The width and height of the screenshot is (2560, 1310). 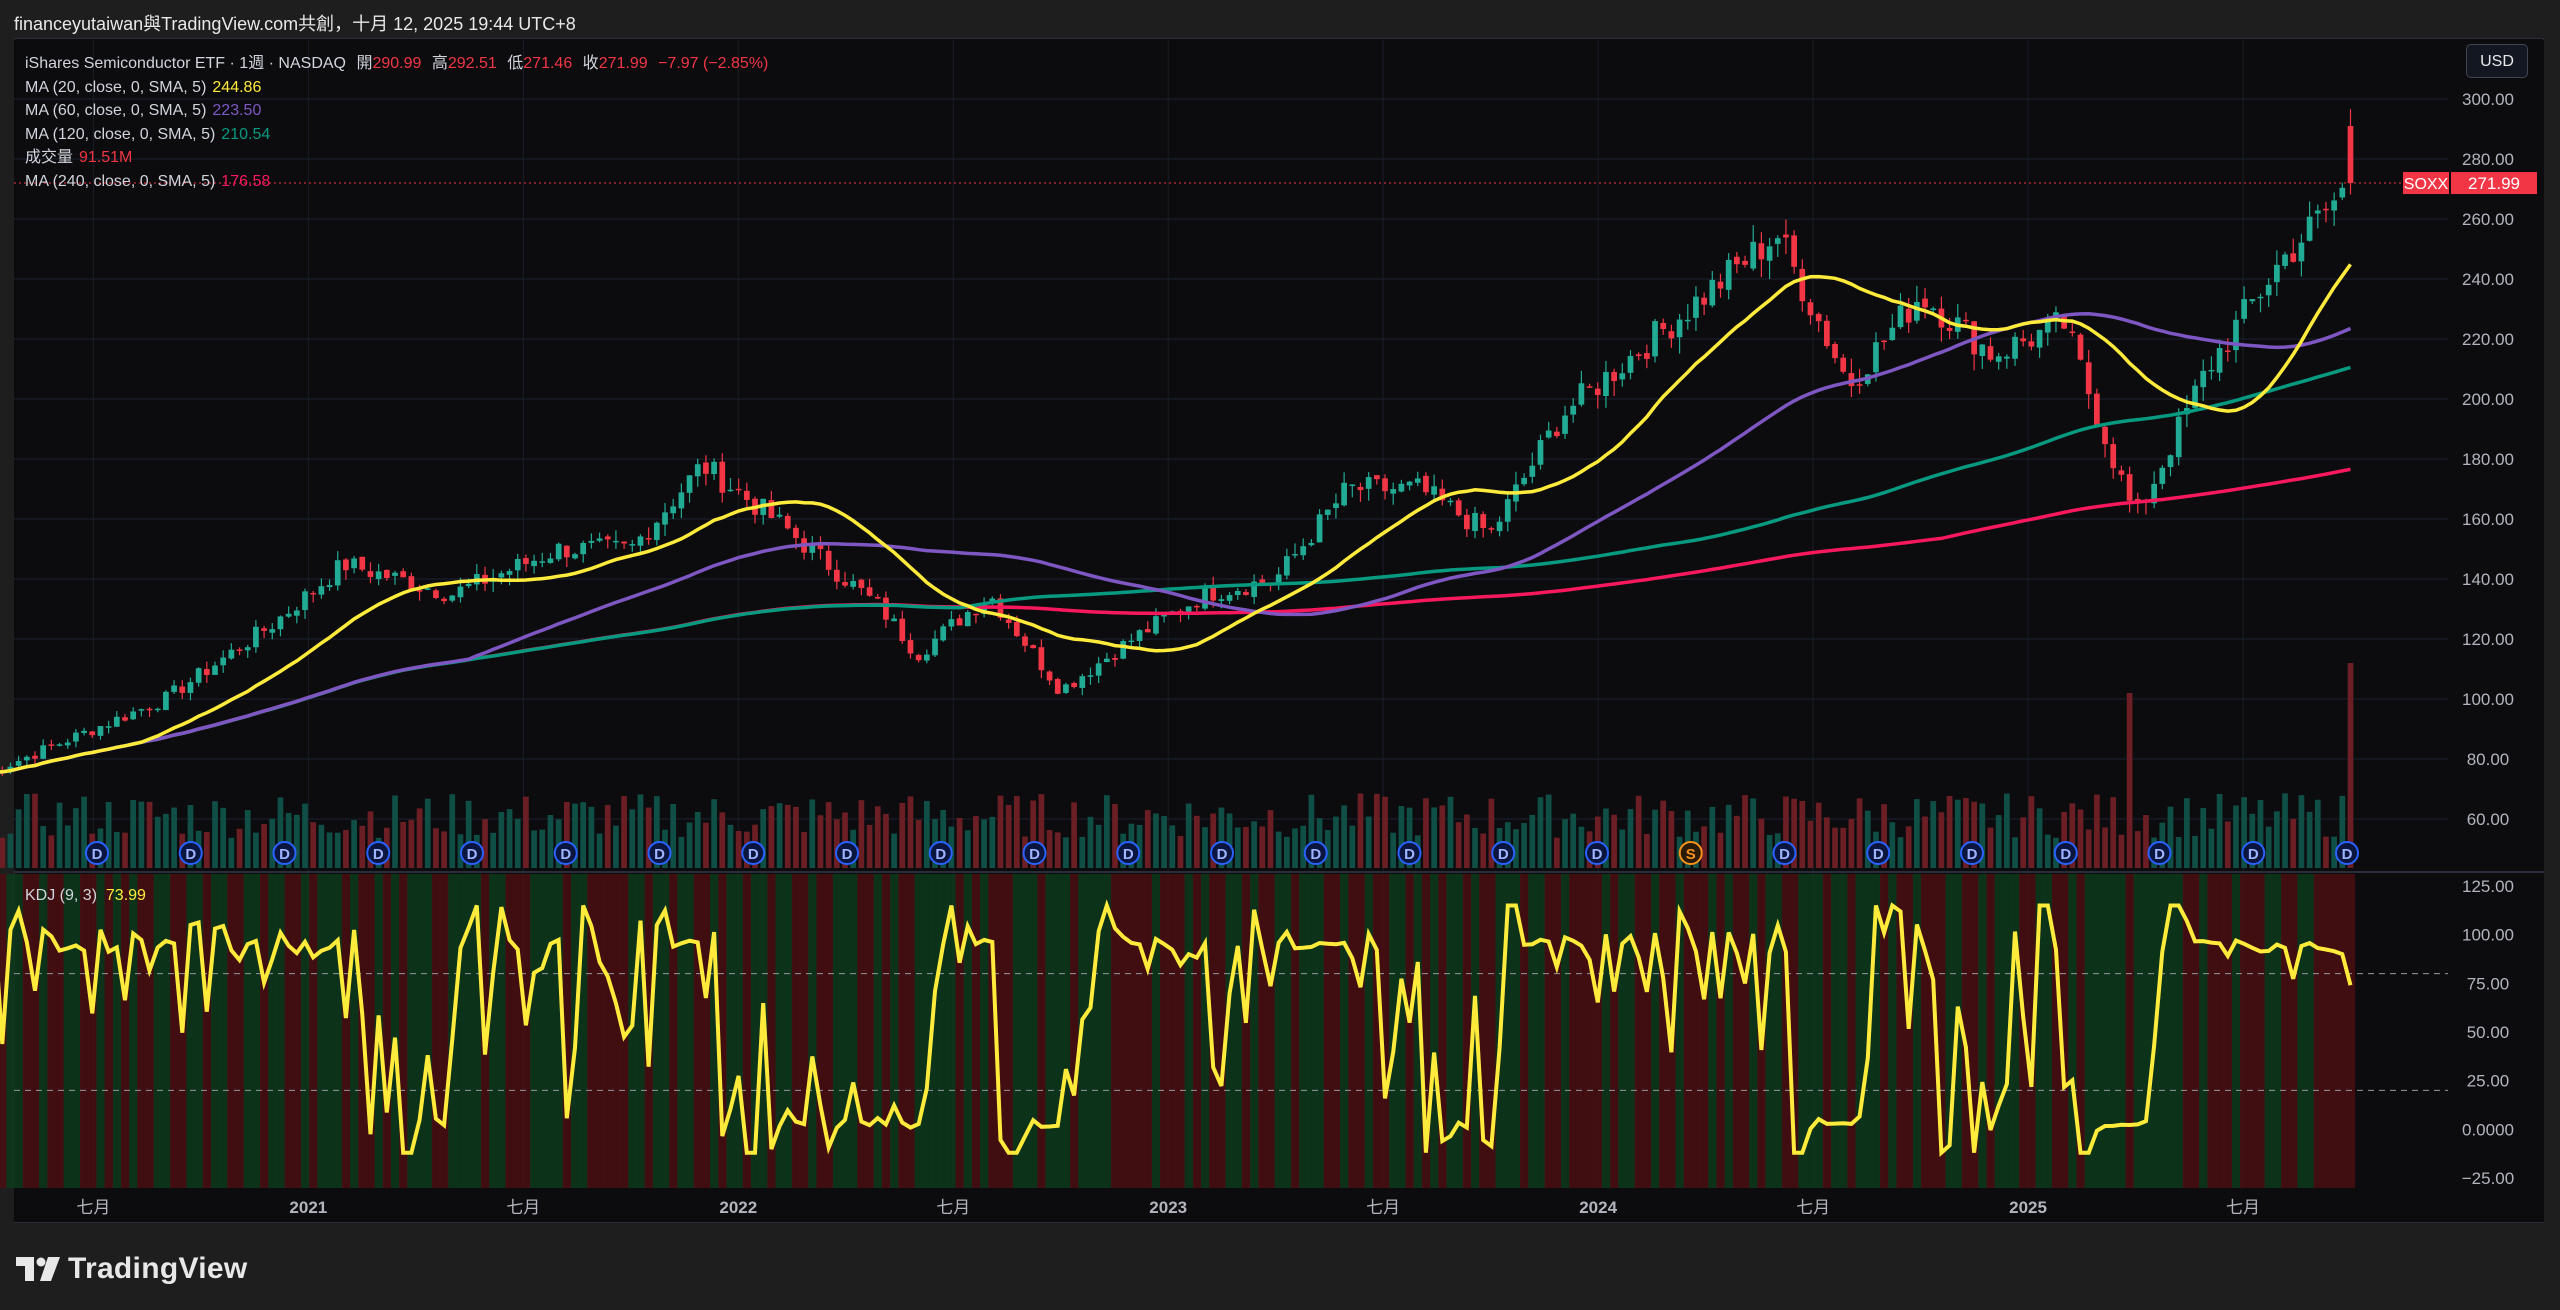 I want to click on legend-volume: 成交量 91.51M, so click(x=399, y=158).